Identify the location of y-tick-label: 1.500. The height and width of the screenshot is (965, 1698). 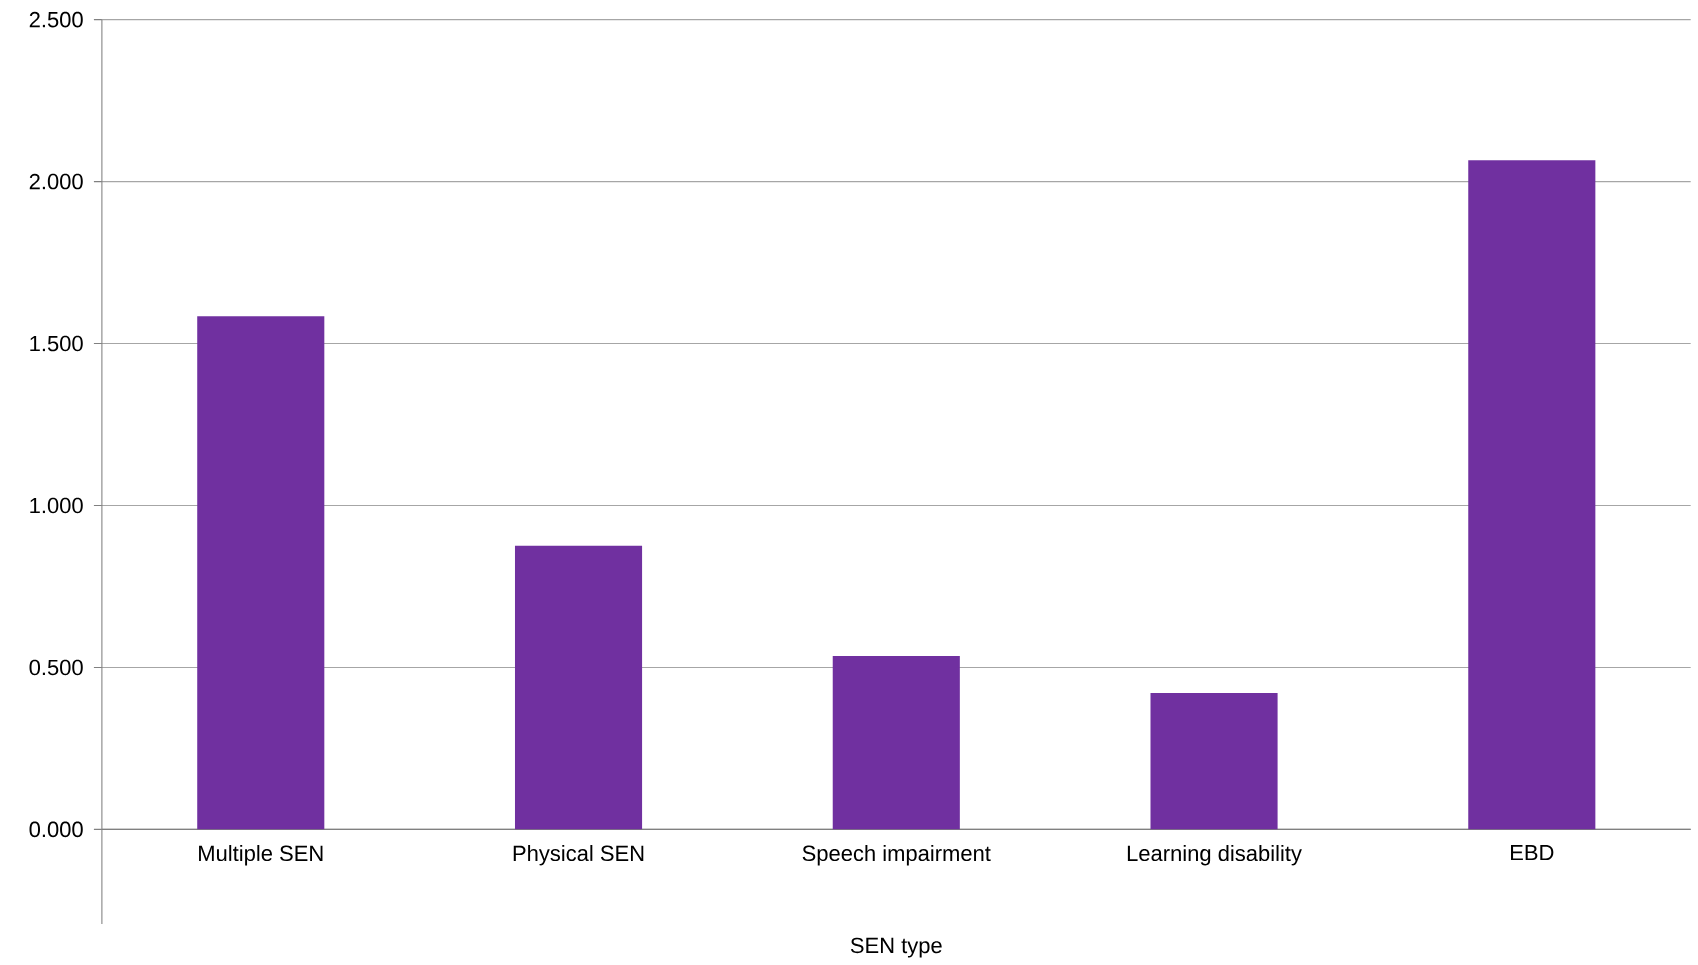
(56, 343).